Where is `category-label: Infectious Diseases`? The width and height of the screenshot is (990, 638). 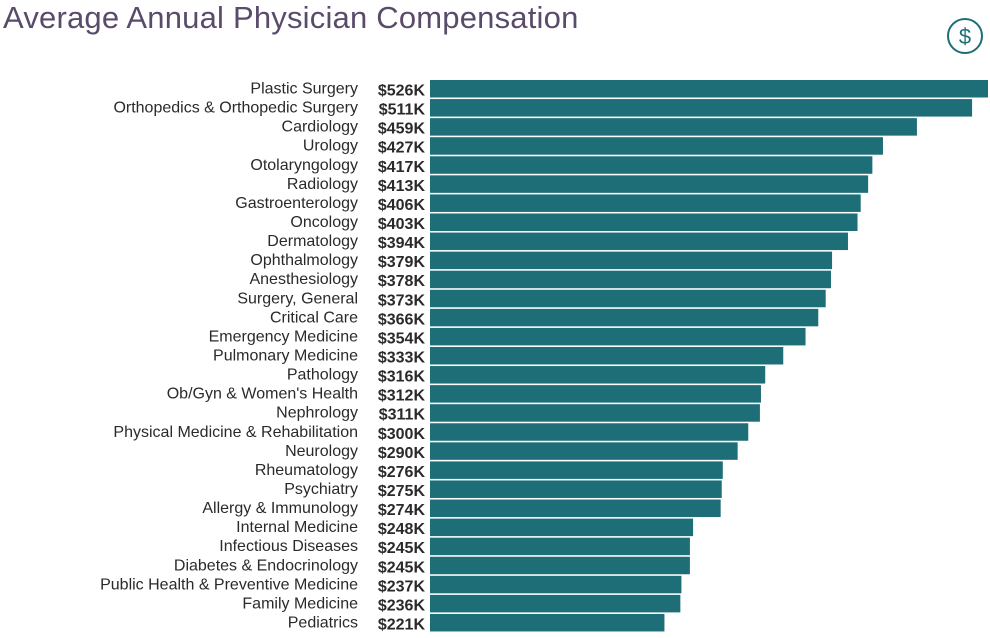
category-label: Infectious Diseases is located at coordinates (288, 546).